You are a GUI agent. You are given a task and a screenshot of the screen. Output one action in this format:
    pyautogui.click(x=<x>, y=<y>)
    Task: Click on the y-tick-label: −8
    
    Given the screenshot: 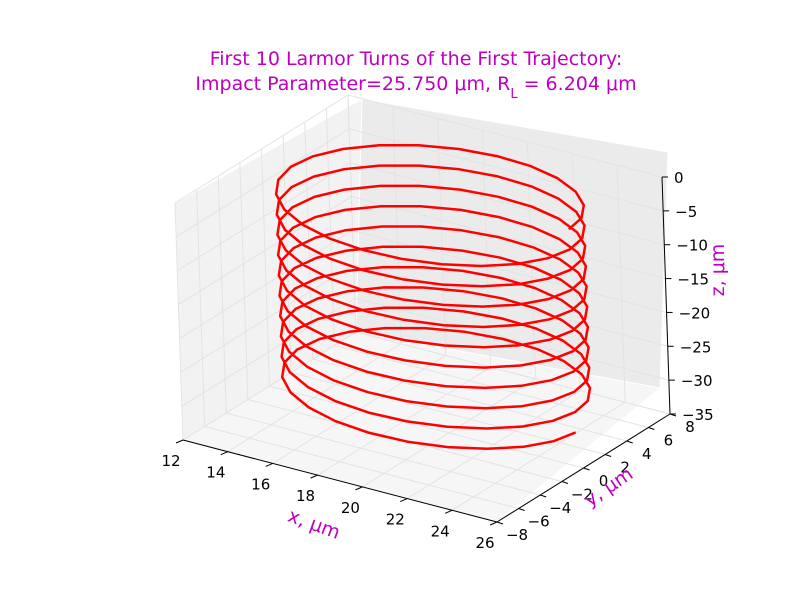 What is the action you would take?
    pyautogui.click(x=517, y=535)
    